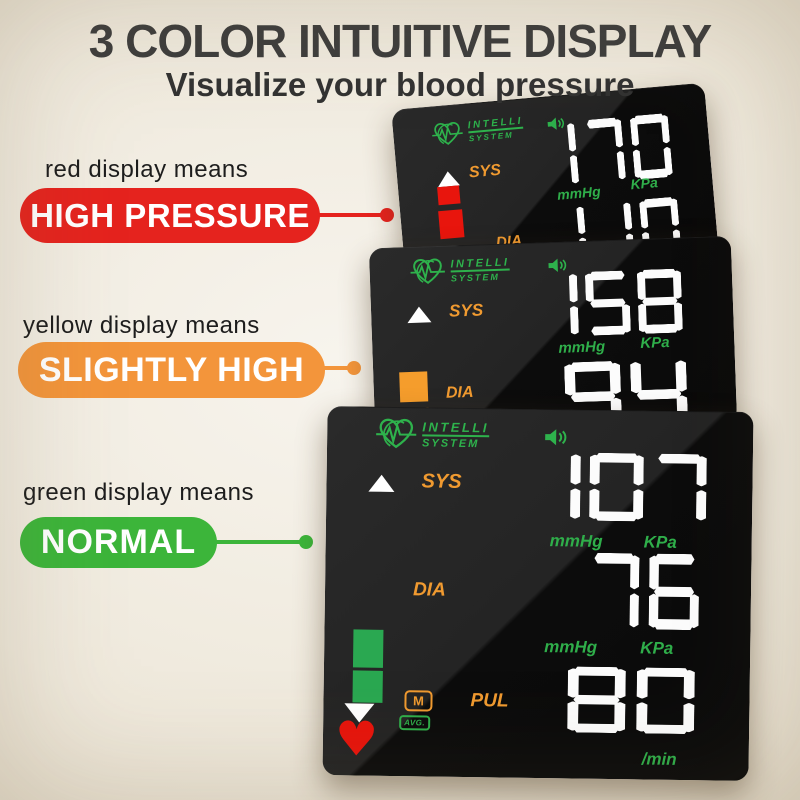  I want to click on average-badge-text: AVG., so click(415, 723).